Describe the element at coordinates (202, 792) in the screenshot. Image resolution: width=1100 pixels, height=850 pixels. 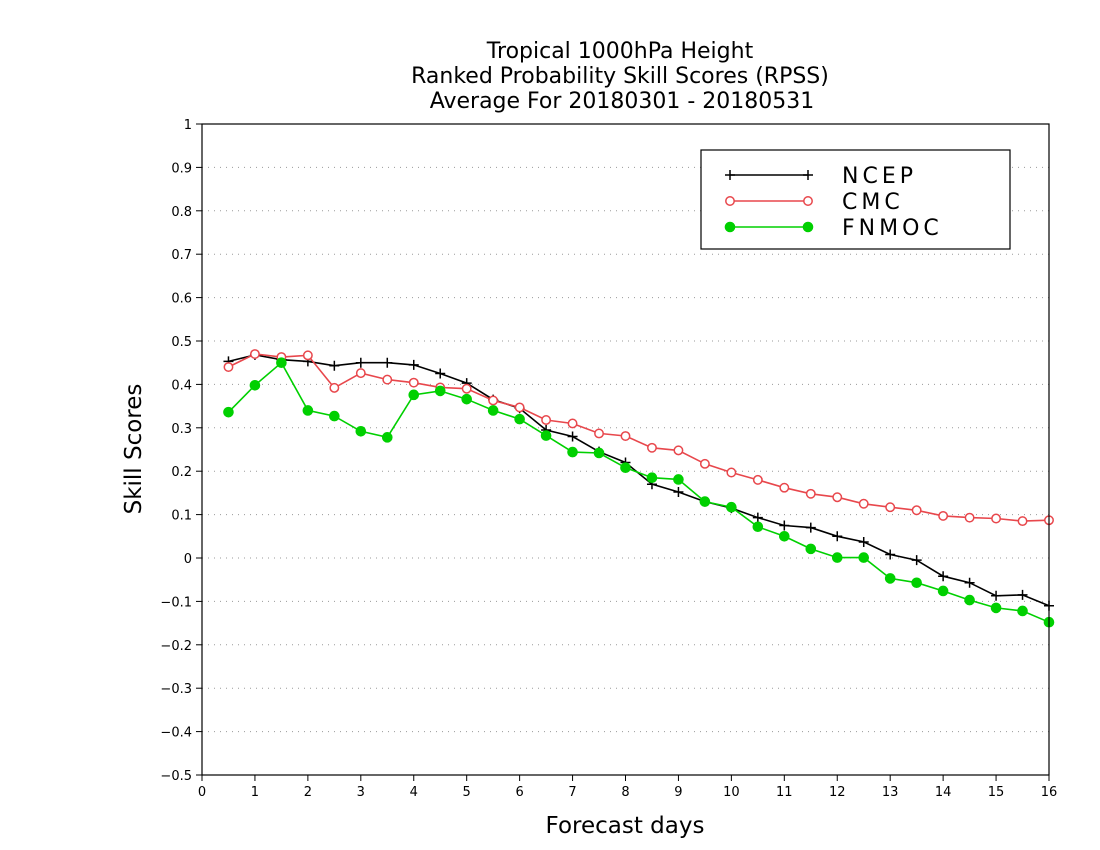
I see `x-tick-label: 0` at that location.